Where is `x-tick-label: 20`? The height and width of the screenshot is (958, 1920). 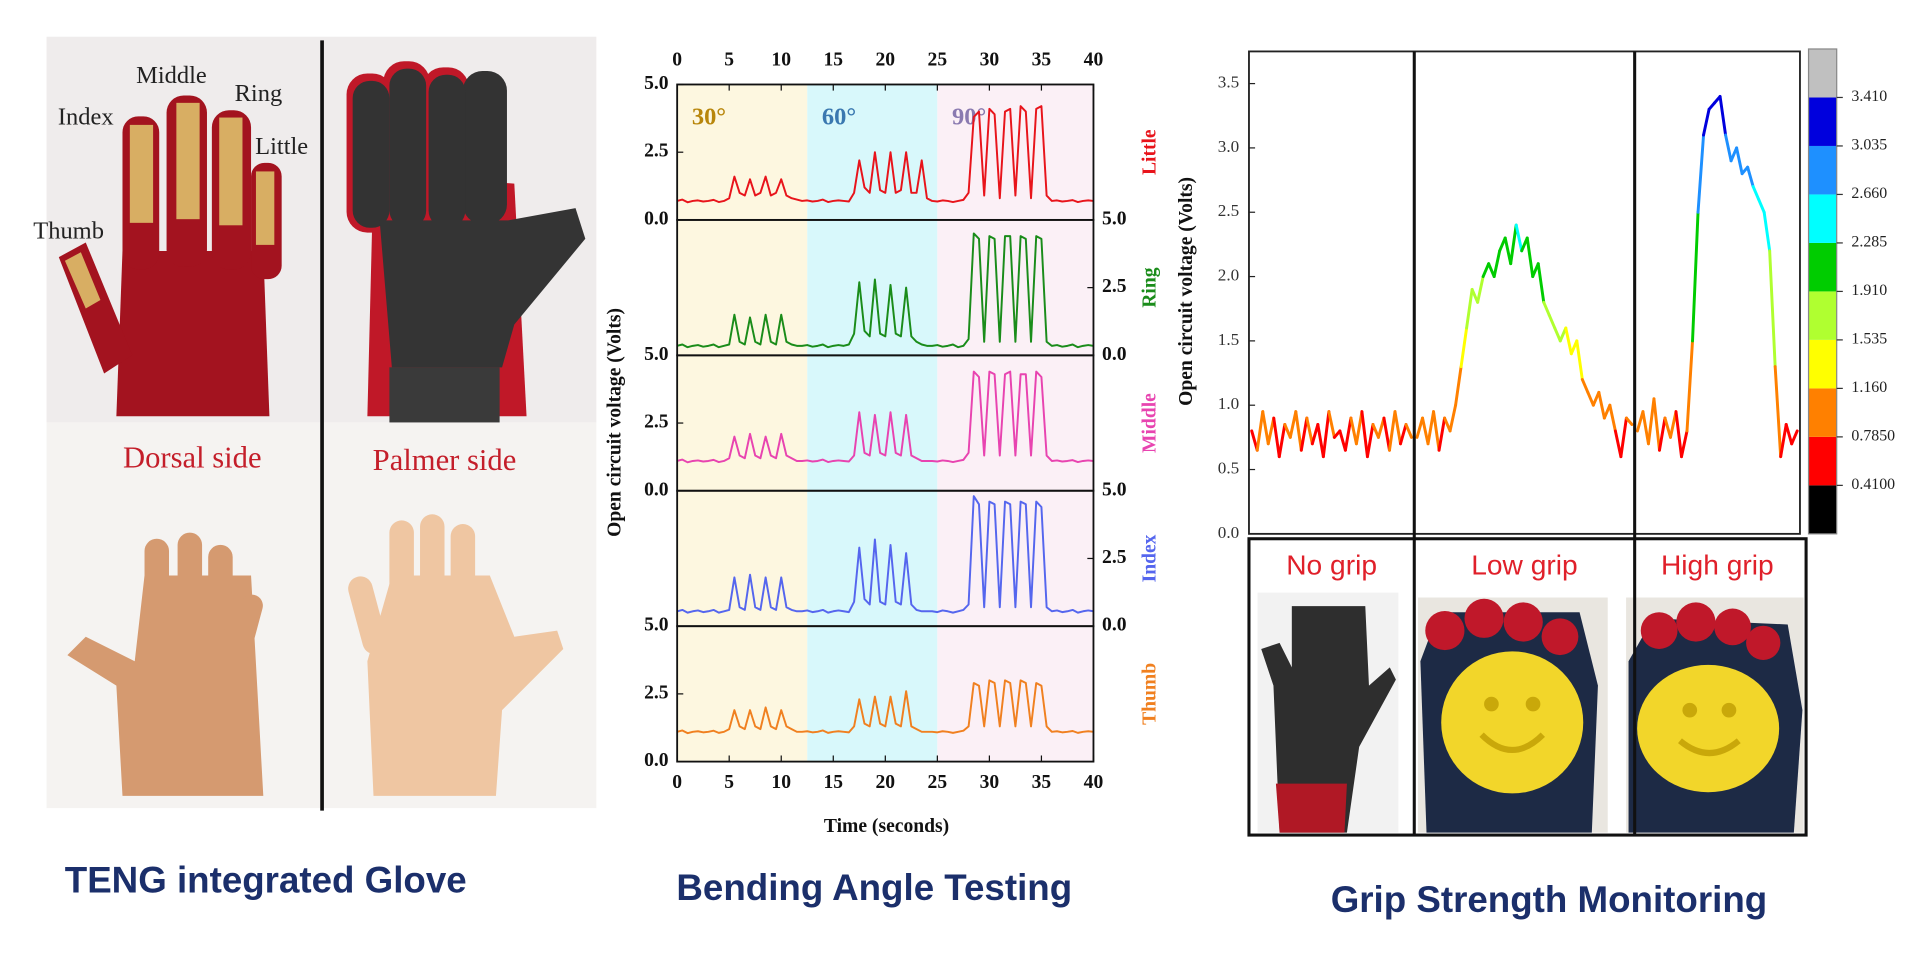
x-tick-label: 20 is located at coordinates (886, 782).